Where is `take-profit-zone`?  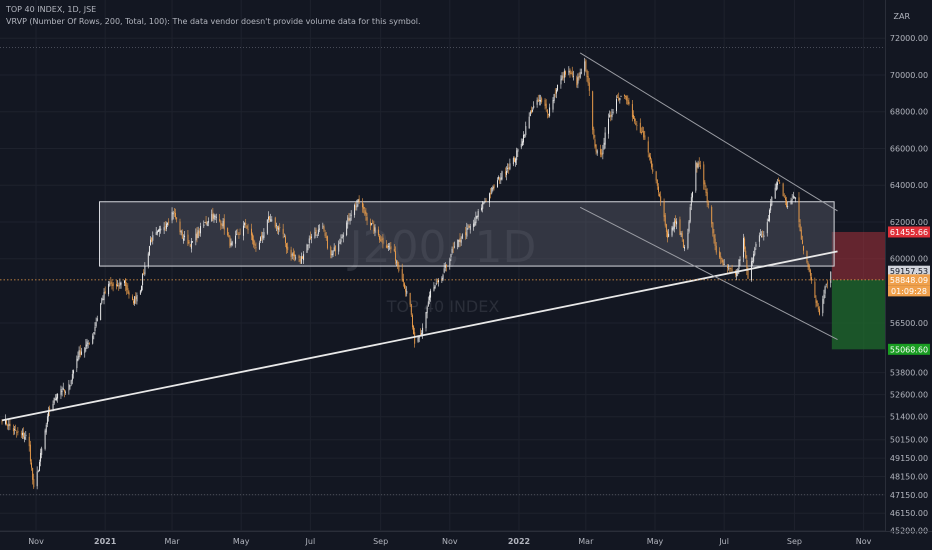
take-profit-zone is located at coordinates (858, 314).